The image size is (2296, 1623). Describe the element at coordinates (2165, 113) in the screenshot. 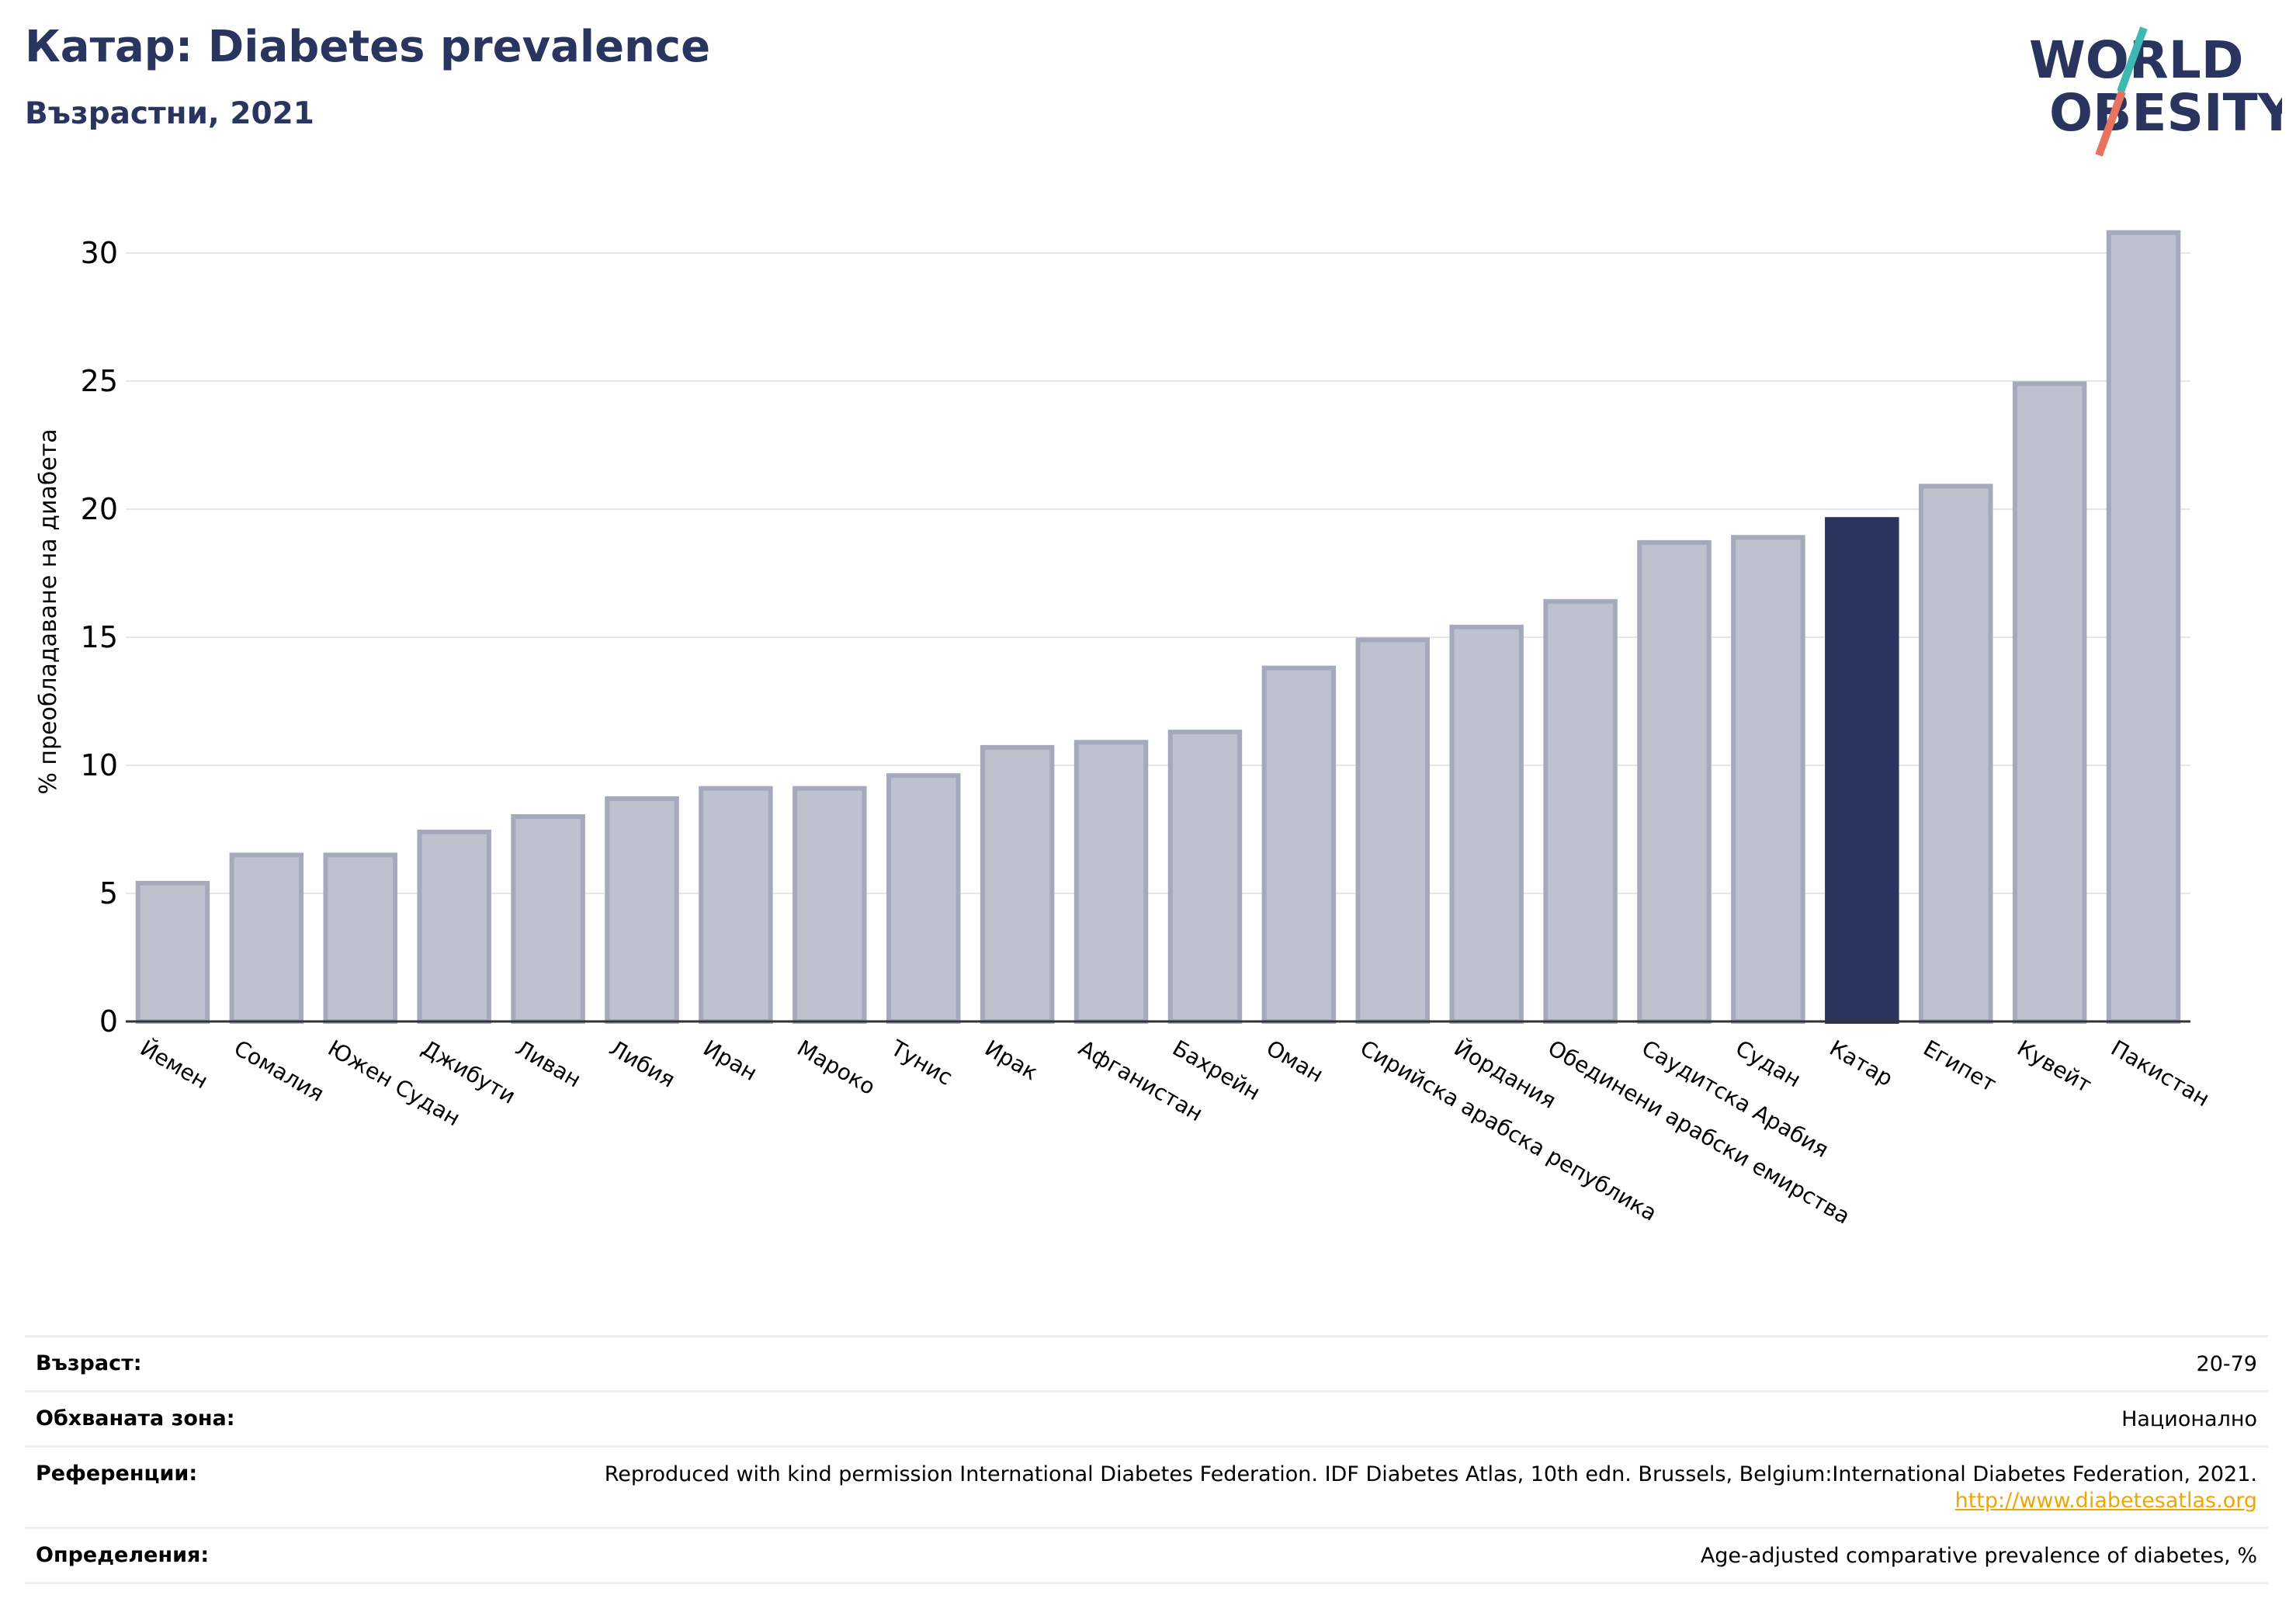

I see `logo-text-obesity: OBESITY` at that location.